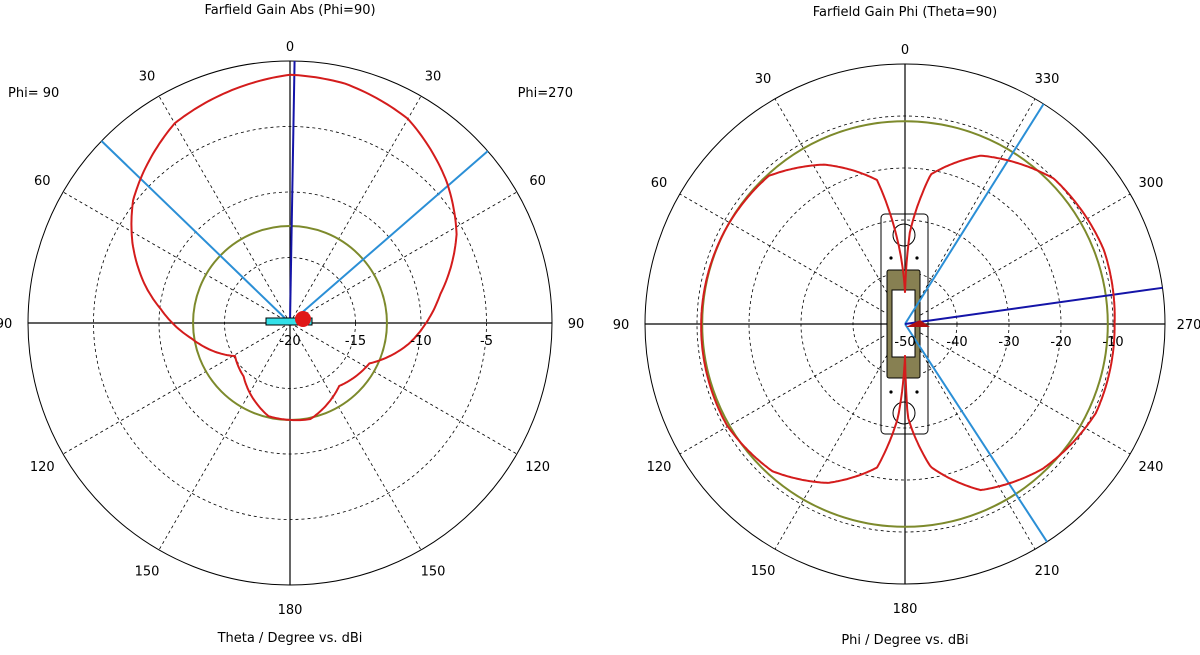  Describe the element at coordinates (303, 319) in the screenshot. I see `antenna-feed` at that location.